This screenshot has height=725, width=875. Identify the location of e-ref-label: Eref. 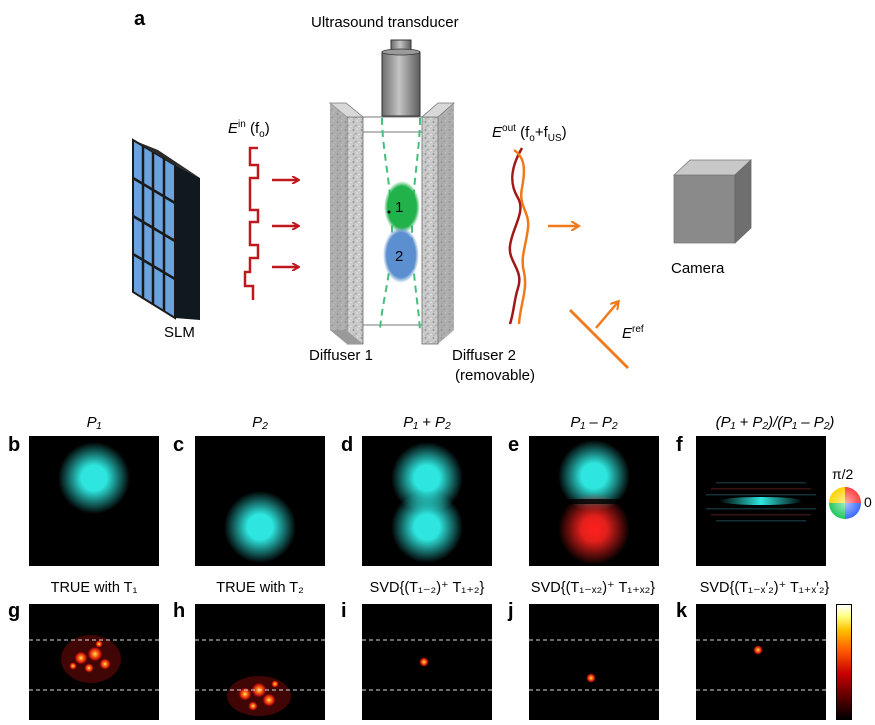
(633, 333).